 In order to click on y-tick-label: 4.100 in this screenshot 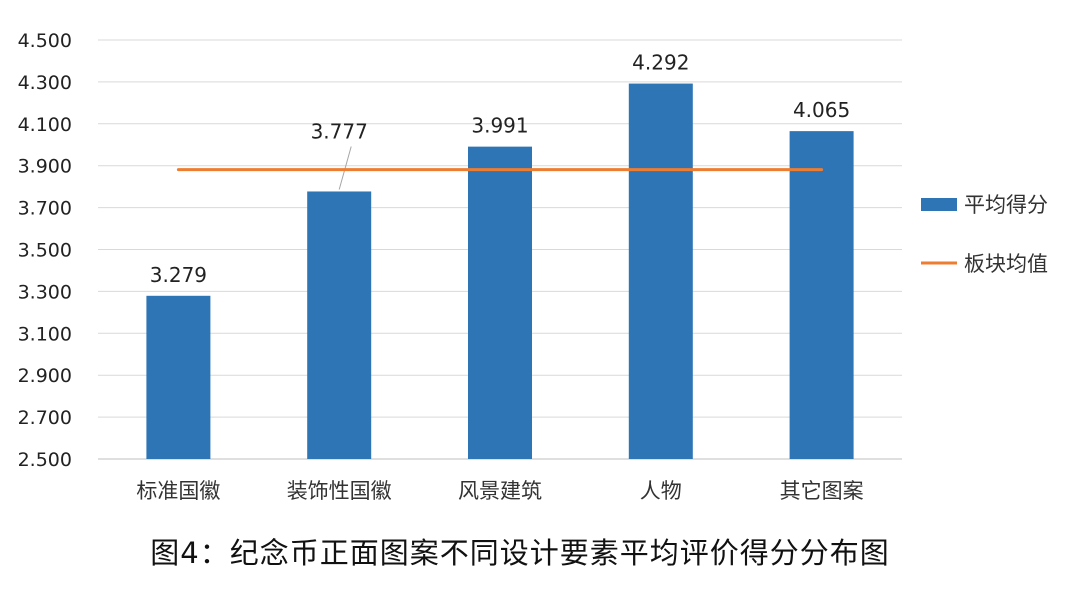, I will do `click(45, 125)`.